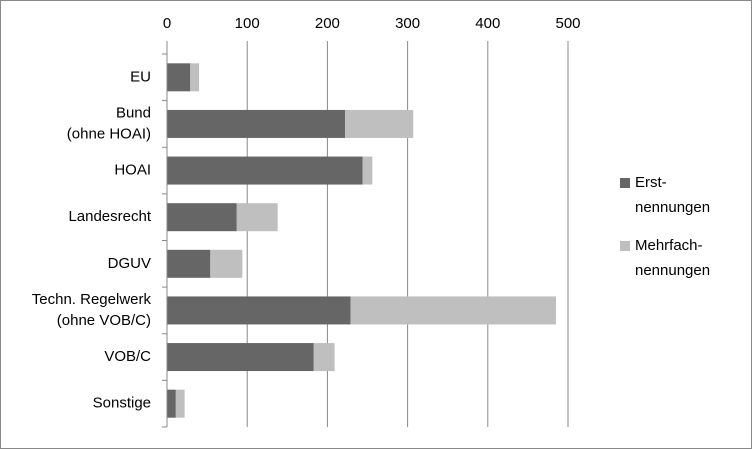 The width and height of the screenshot is (752, 449). What do you see at coordinates (104, 320) in the screenshot?
I see `y-tick-label: (ohne VOB/C)` at bounding box center [104, 320].